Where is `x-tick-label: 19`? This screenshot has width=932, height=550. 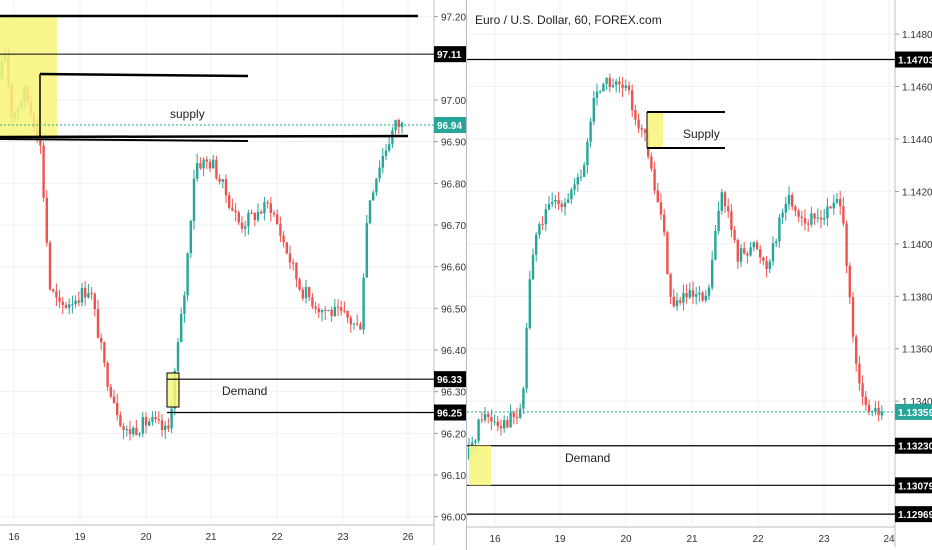
x-tick-label: 19 is located at coordinates (560, 539).